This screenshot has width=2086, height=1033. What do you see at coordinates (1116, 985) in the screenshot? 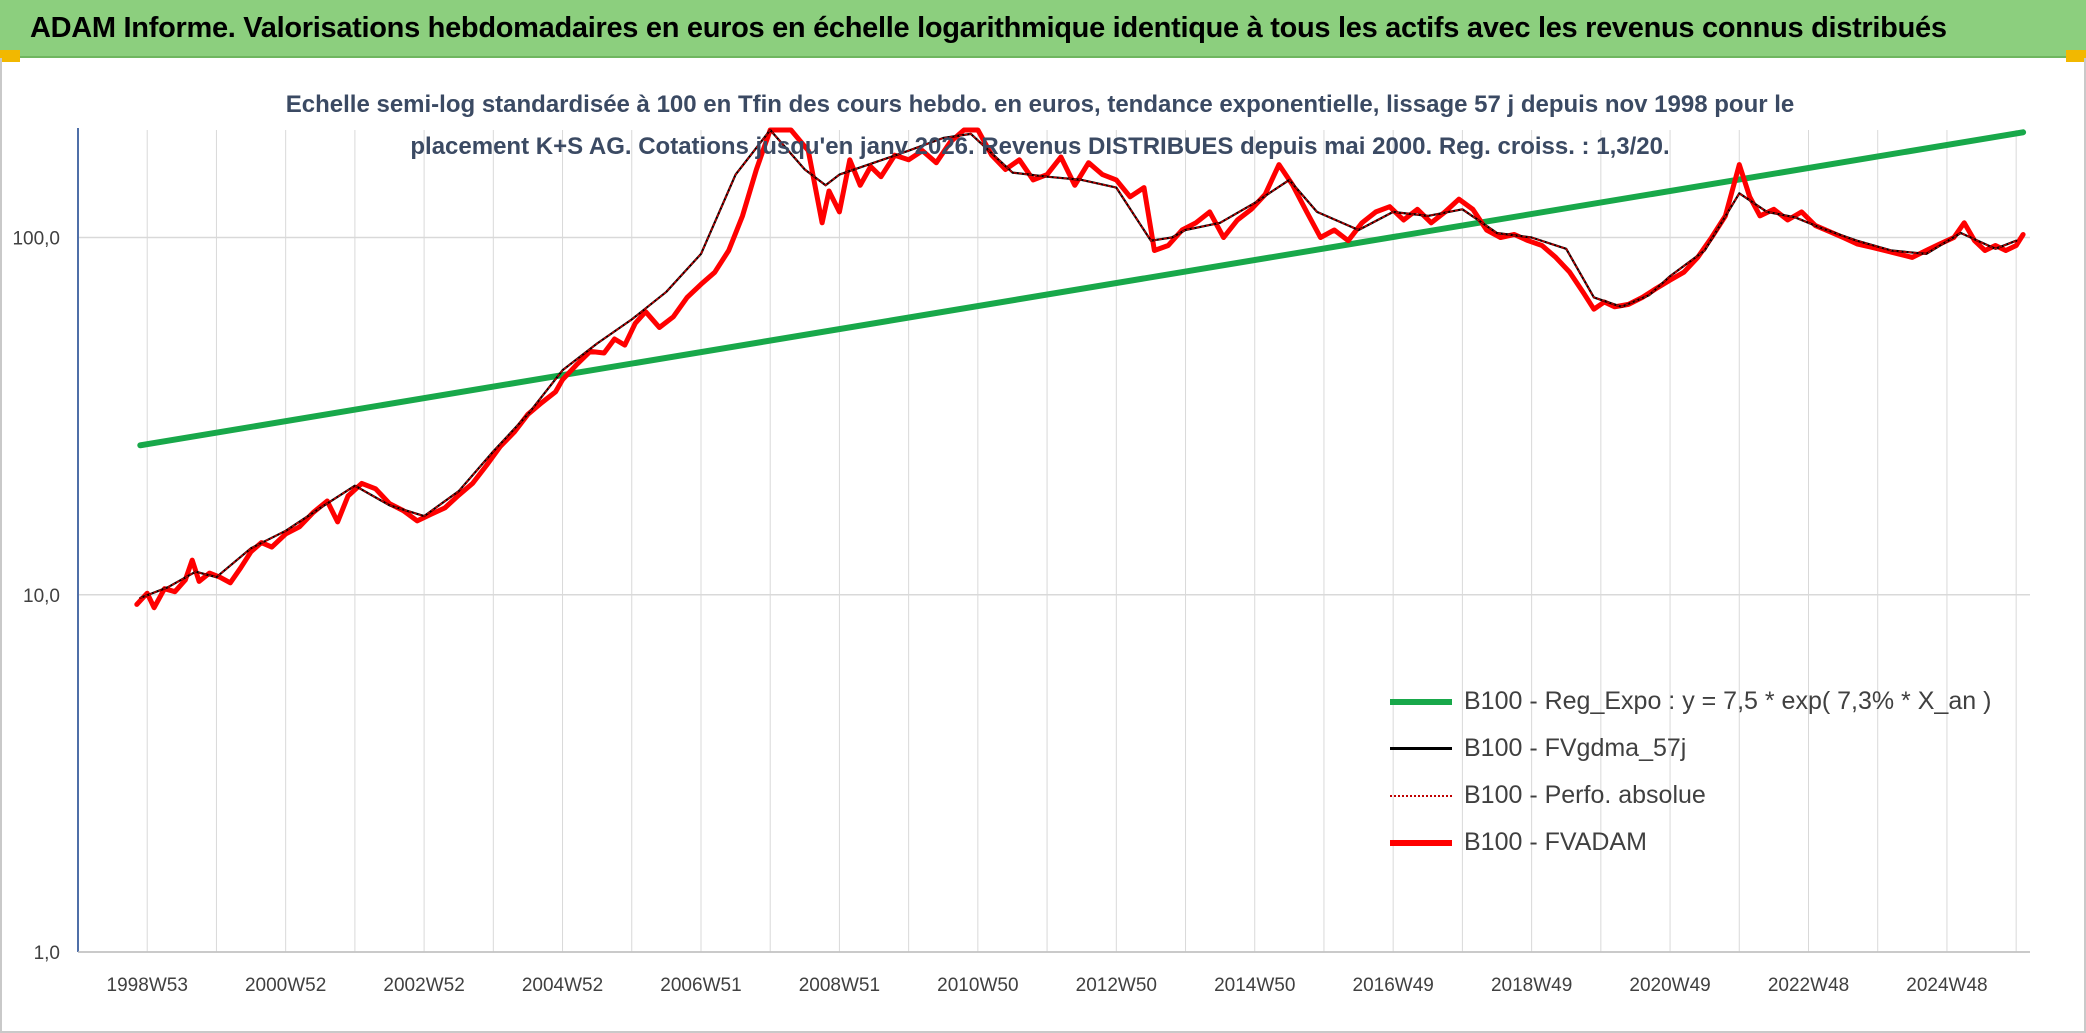
I see `x-tick-label-7: 2012W50` at bounding box center [1116, 985].